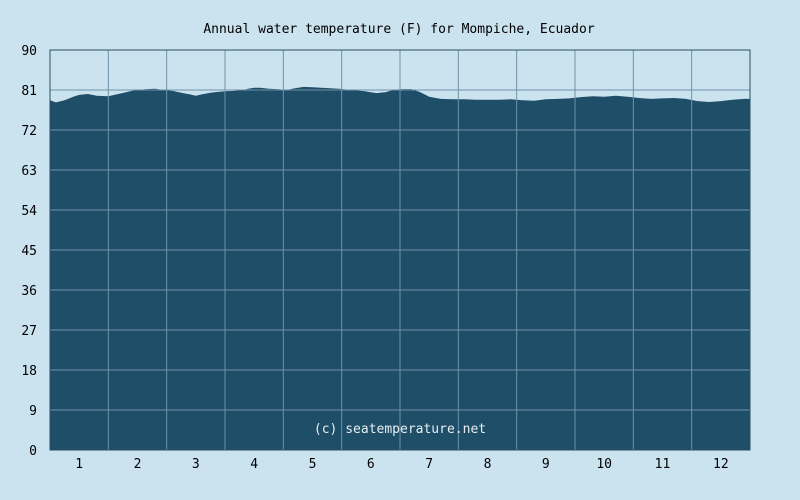  What do you see at coordinates (663, 464) in the screenshot?
I see `x-tick-label: 11` at bounding box center [663, 464].